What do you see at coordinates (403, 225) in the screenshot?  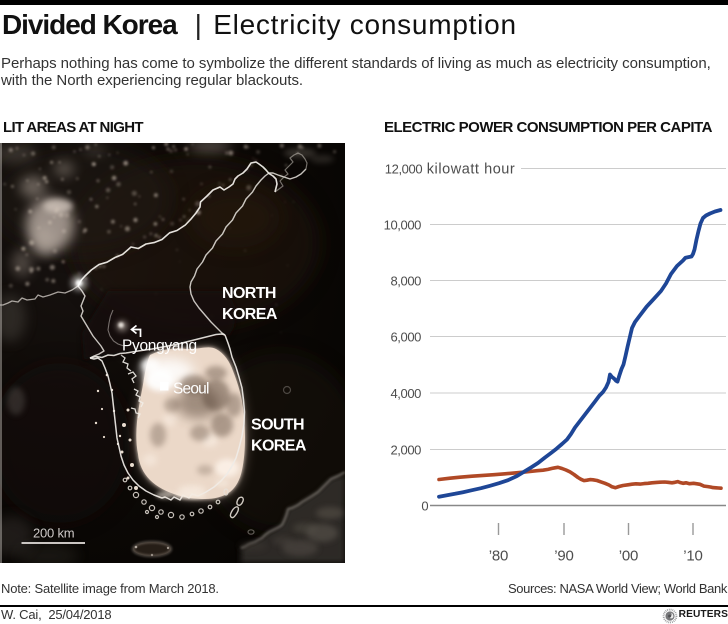 I see `svg-text: 10,000` at bounding box center [403, 225].